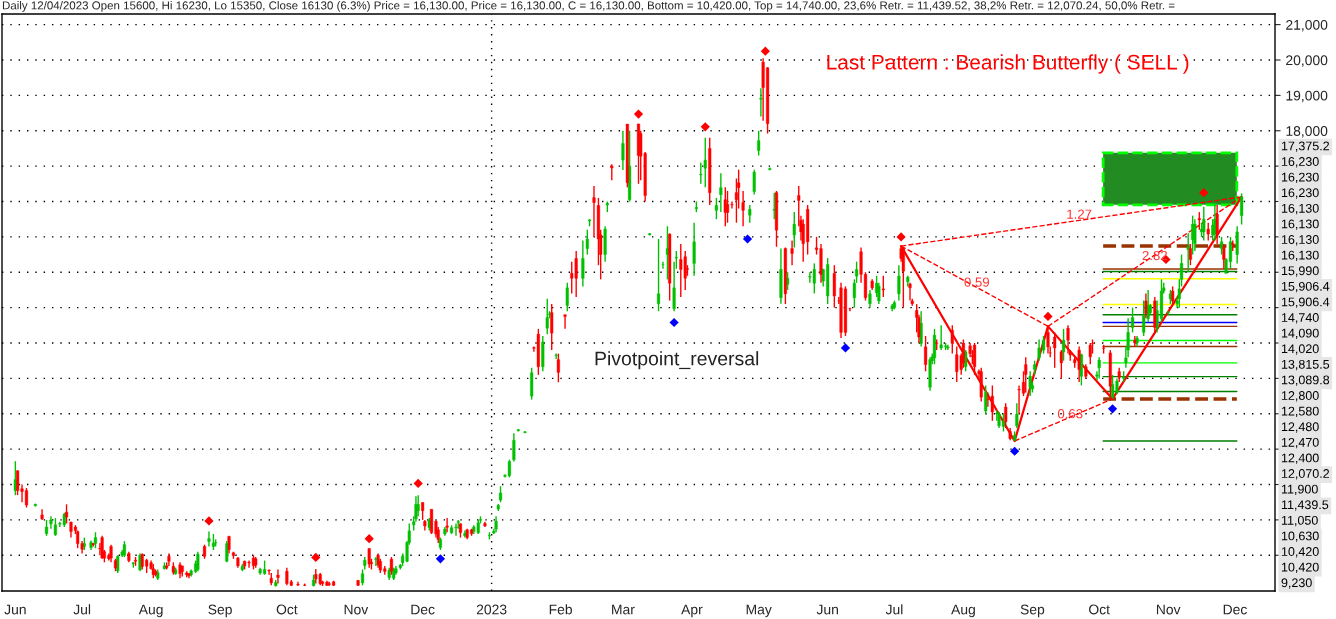 The height and width of the screenshot is (619, 1336). Describe the element at coordinates (1305, 365) in the screenshot. I see `text: 13,815.5` at that location.